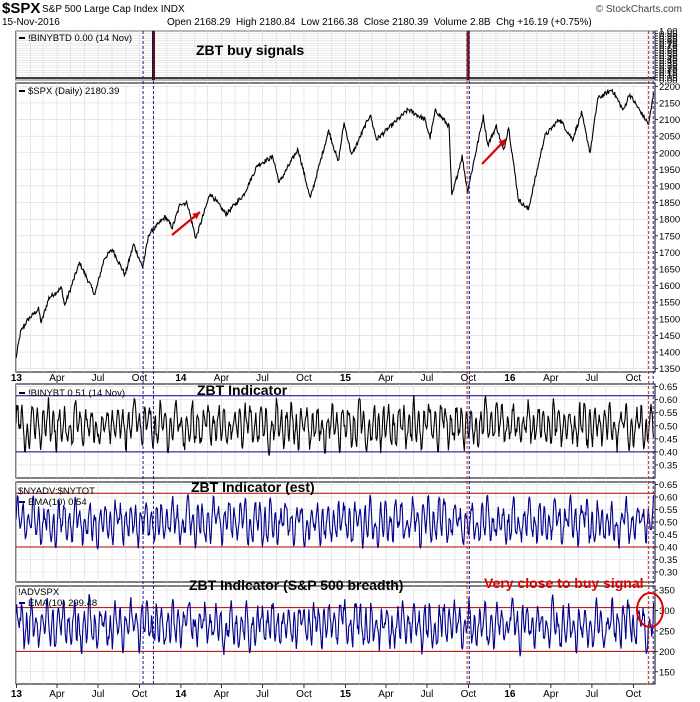  Describe the element at coordinates (468, 55) in the screenshot. I see `buy-signal-bar` at that location.